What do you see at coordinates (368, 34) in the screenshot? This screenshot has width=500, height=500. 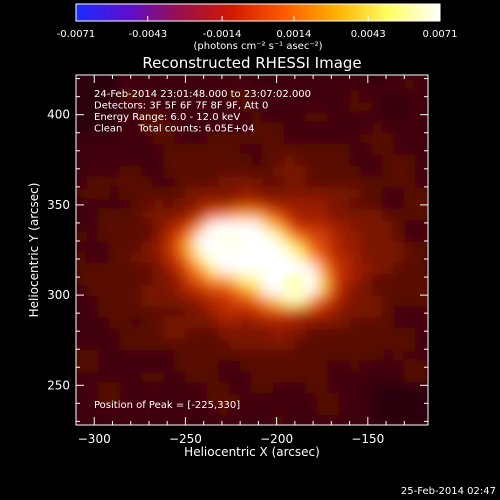 I see `colorbar-tick-label: 0.0043` at bounding box center [368, 34].